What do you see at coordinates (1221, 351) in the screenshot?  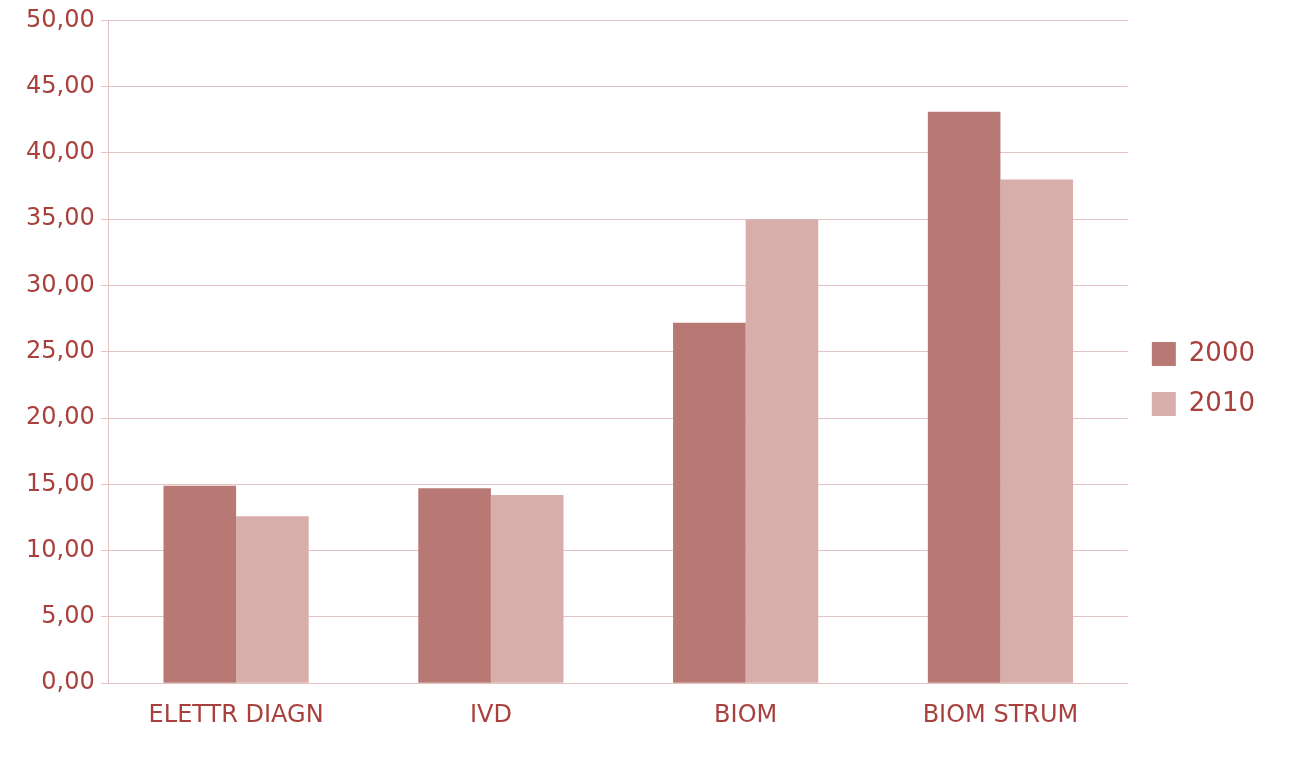 I see `legend-label: 2000` at bounding box center [1221, 351].